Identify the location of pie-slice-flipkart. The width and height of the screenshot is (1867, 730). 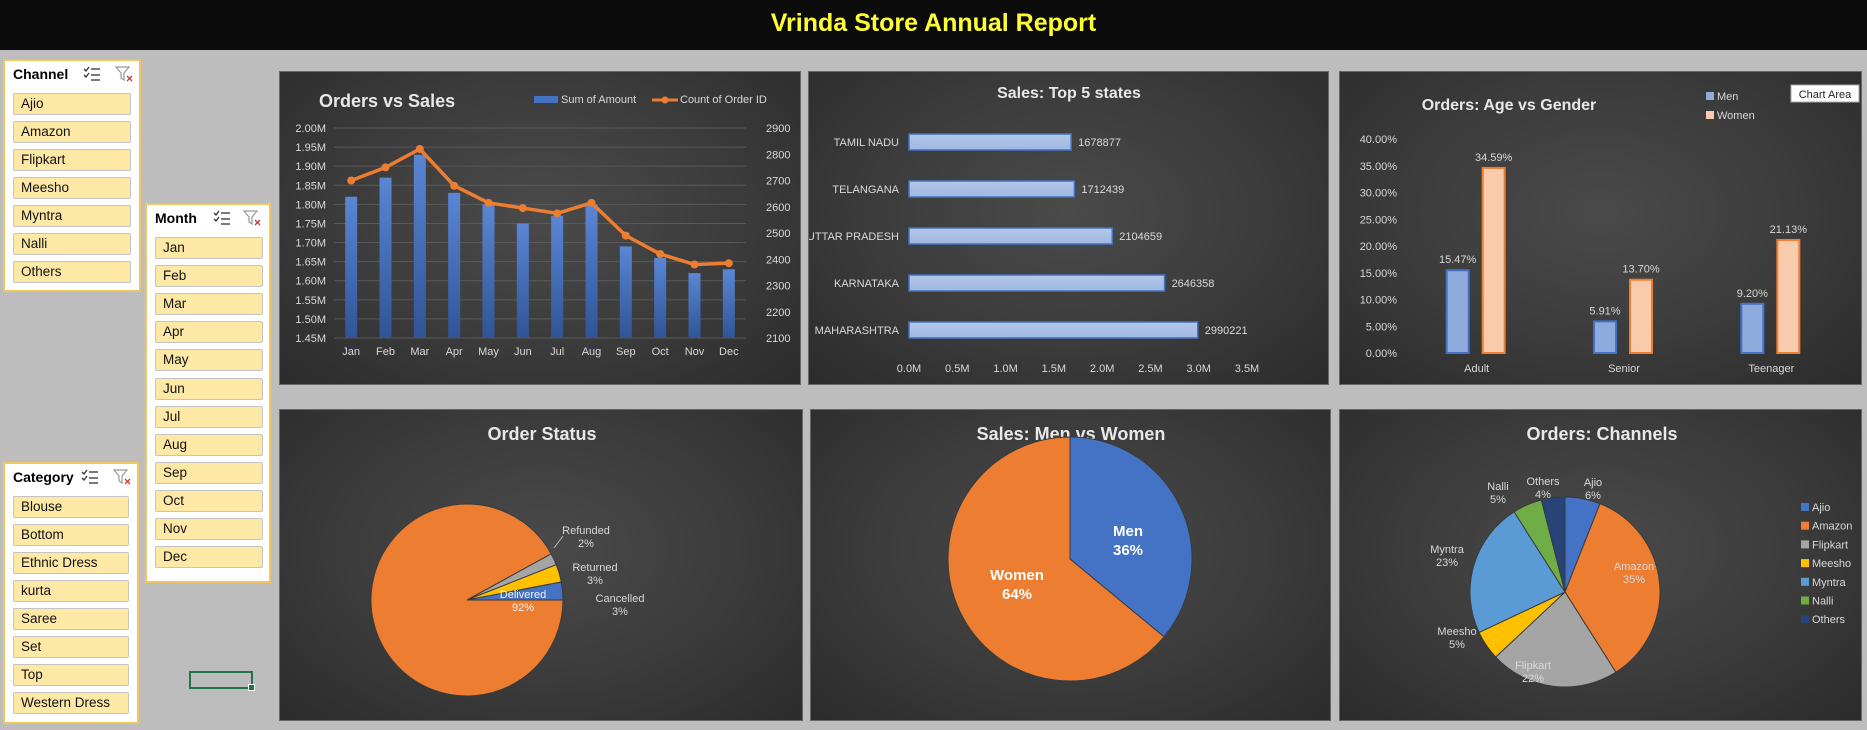
(1556, 639).